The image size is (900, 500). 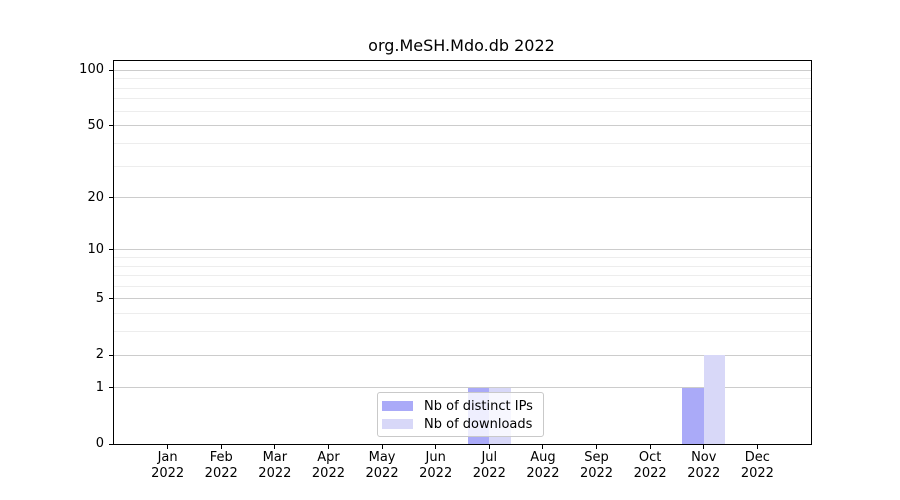 I want to click on legend-item-distinct-ips: Nb of distinct IPs, so click(x=462, y=406).